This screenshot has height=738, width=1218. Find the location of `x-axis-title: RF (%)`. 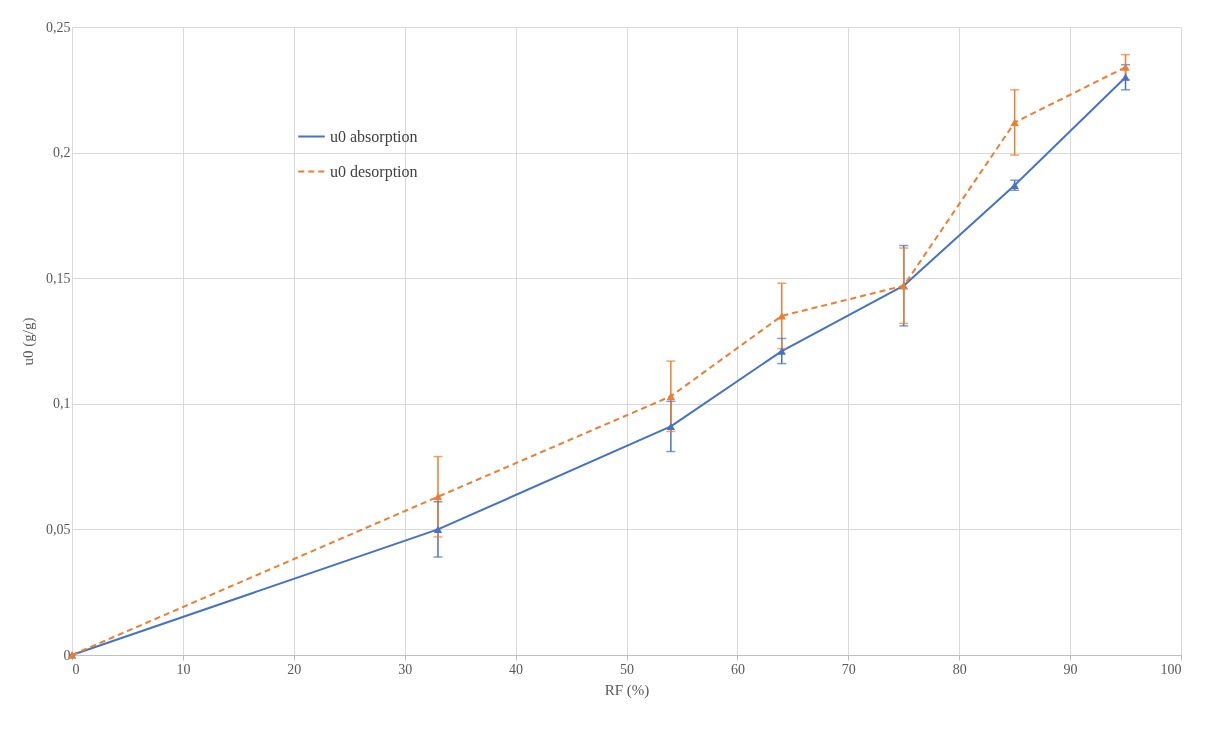

x-axis-title: RF (%) is located at coordinates (627, 690).